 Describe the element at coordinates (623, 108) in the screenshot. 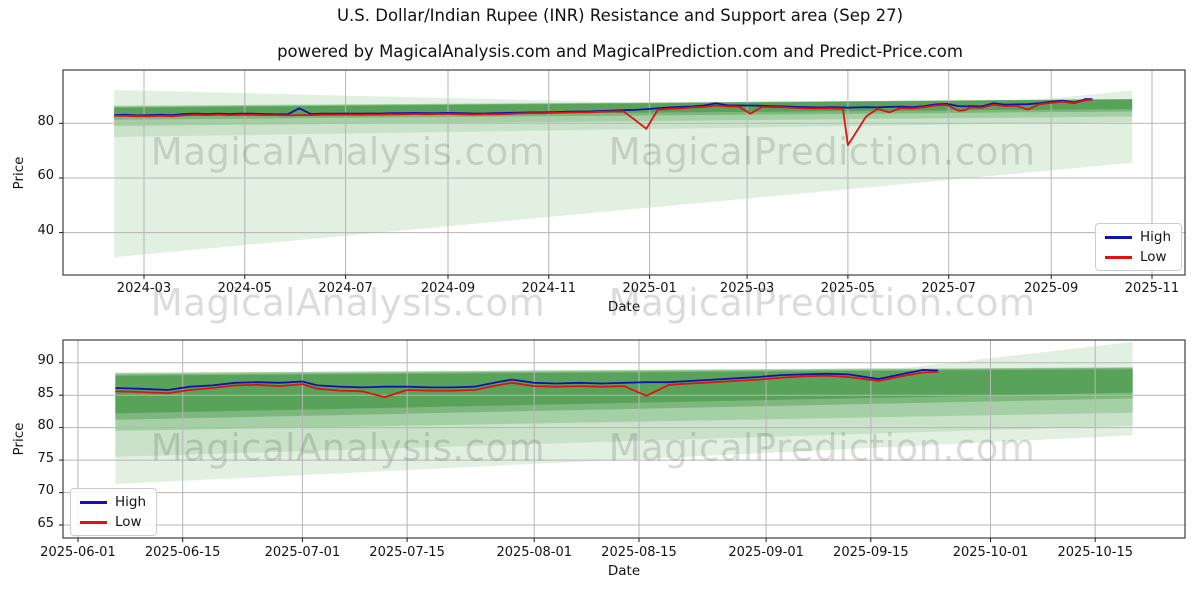

I see `band-core` at that location.